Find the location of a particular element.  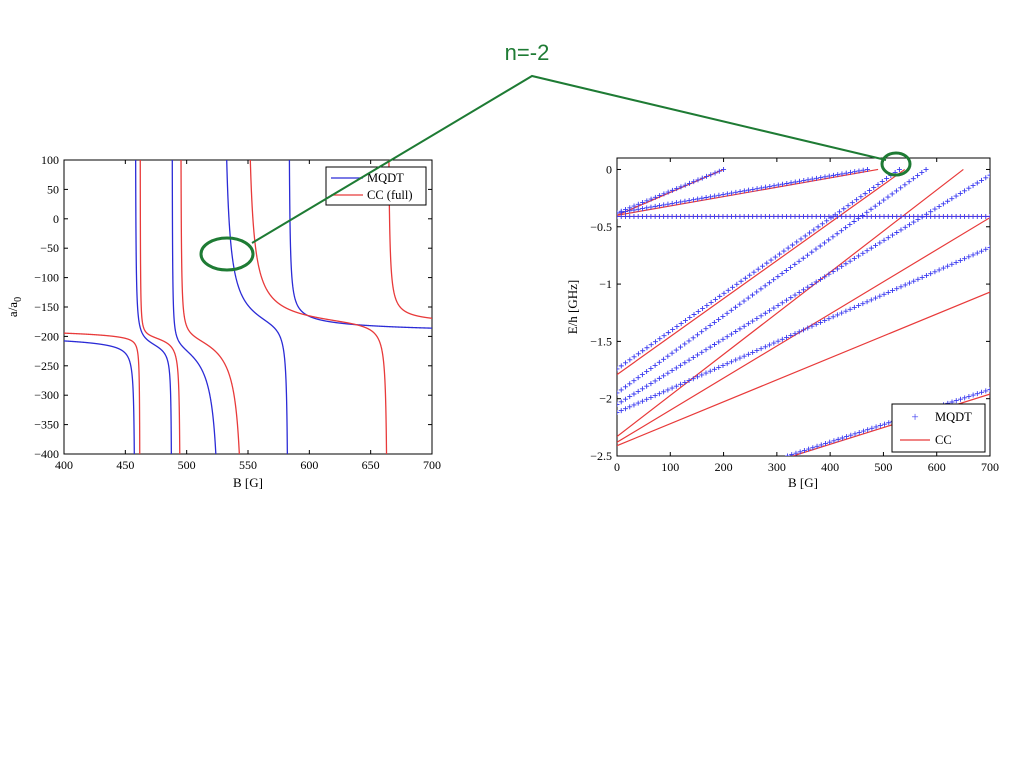

legend-label-cc: CC is located at coordinates (943, 440).